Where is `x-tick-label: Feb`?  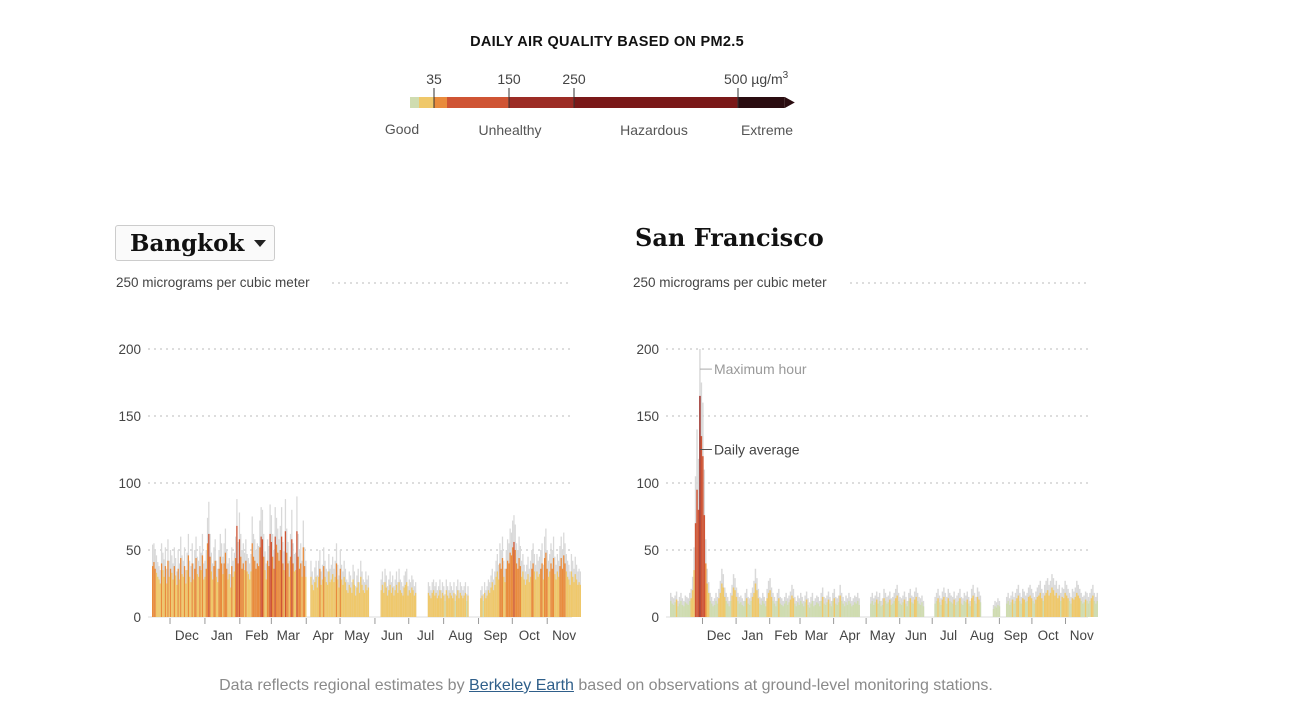 x-tick-label: Feb is located at coordinates (256, 635).